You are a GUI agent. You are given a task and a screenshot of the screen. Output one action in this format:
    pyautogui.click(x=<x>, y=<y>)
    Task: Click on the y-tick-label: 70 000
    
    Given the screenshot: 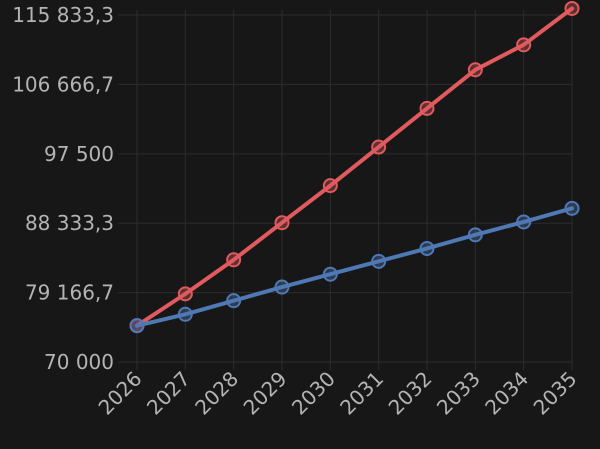 What is the action you would take?
    pyautogui.click(x=79, y=362)
    